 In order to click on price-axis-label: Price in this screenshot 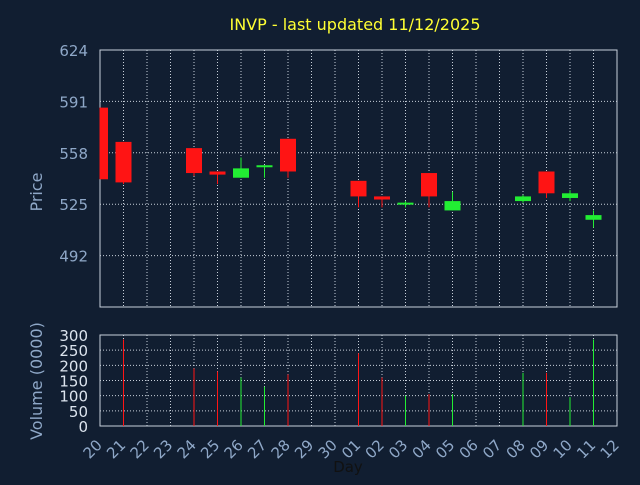, I will do `click(36, 191)`.